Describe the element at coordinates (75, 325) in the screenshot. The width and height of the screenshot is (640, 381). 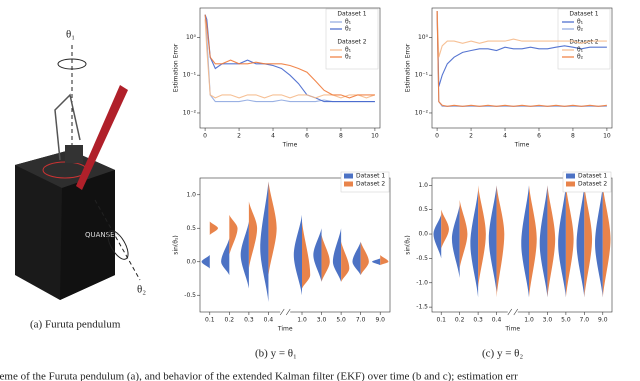
I see `caption-a: (a) Furuta pendulum` at that location.